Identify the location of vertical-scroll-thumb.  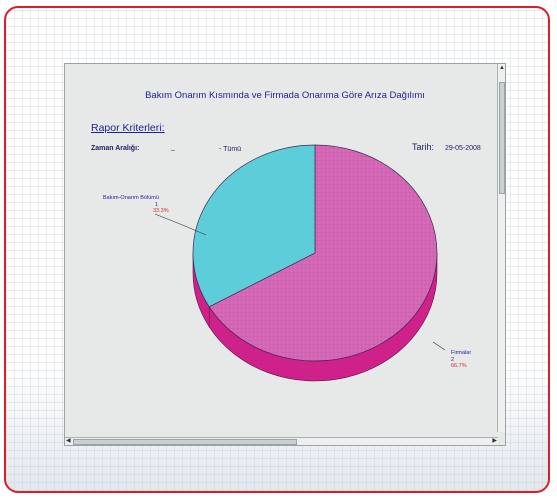
(502, 138).